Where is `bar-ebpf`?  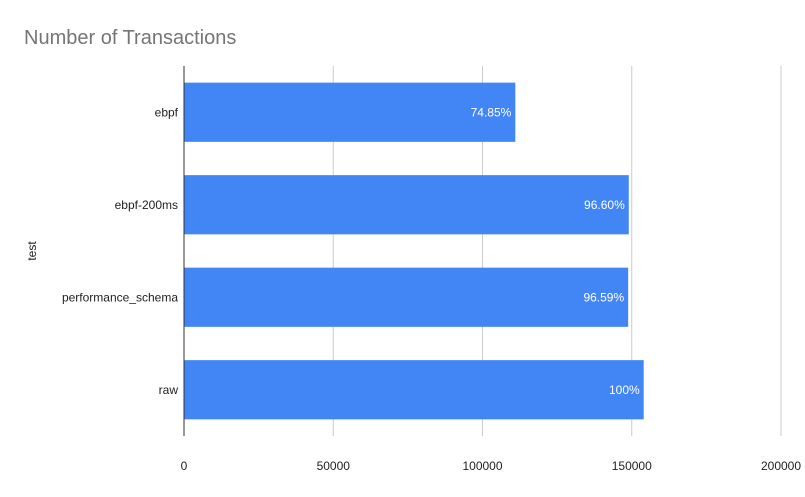 bar-ebpf is located at coordinates (350, 112).